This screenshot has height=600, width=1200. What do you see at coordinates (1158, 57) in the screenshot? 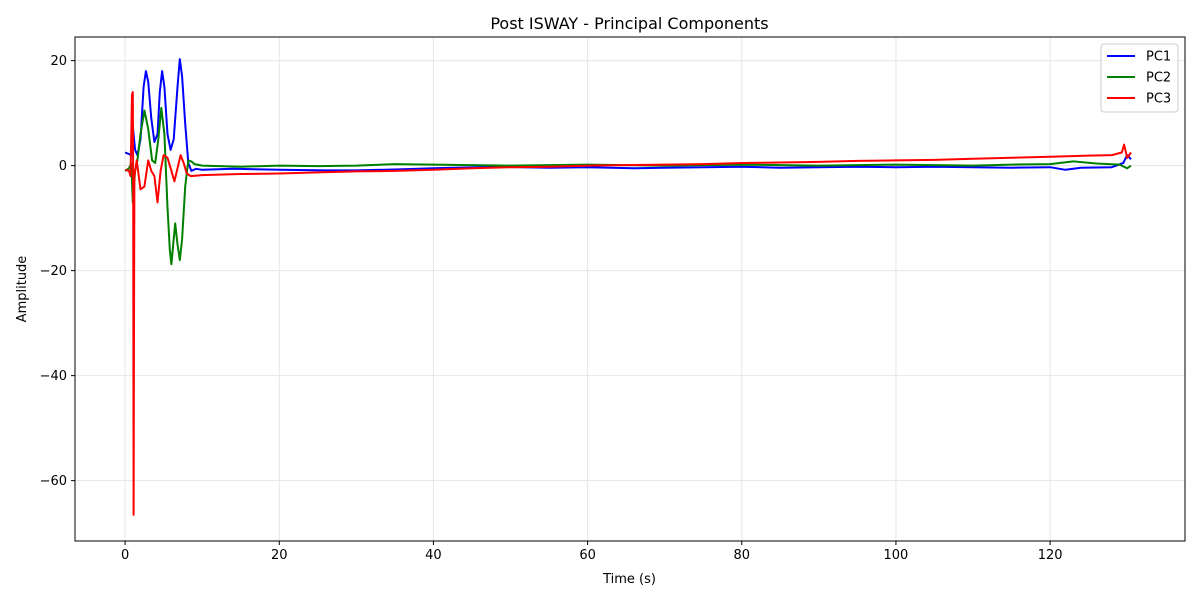
I see `legend-label-pc1: PC1` at bounding box center [1158, 57].